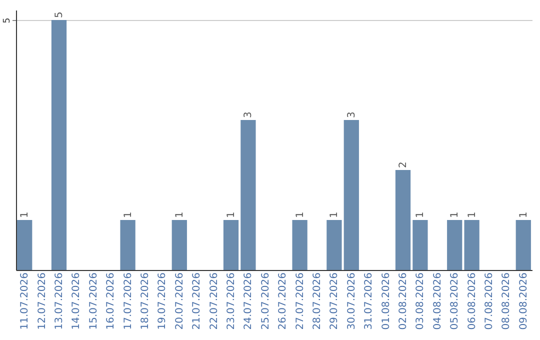 This screenshot has height=340, width=540. What do you see at coordinates (111, 301) in the screenshot?
I see `x-tick-label: 16.07.2026` at bounding box center [111, 301].